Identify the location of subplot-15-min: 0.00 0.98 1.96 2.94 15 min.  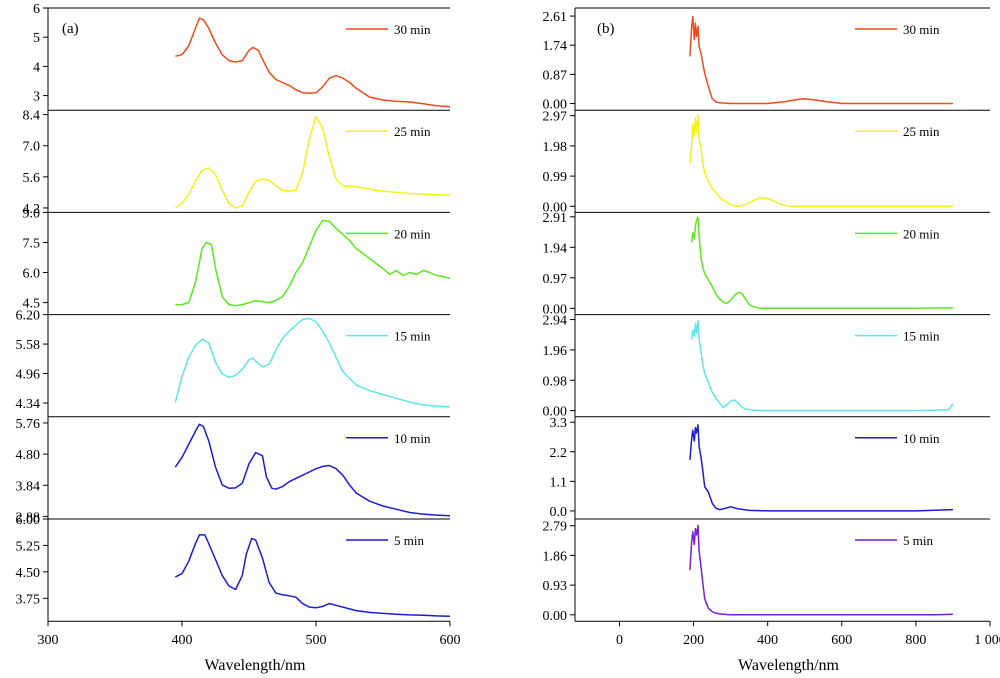
(766, 367).